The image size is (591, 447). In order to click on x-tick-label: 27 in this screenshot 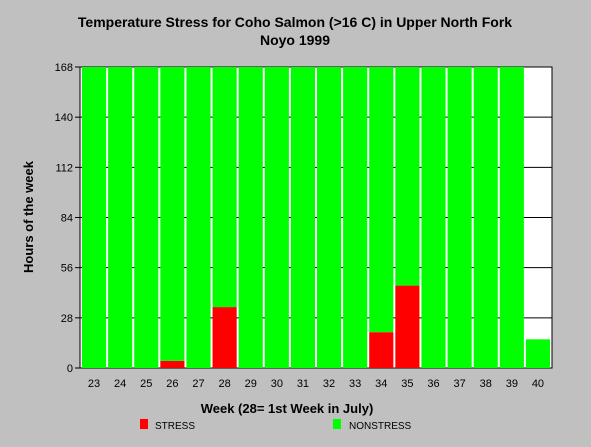, I will do `click(198, 384)`.